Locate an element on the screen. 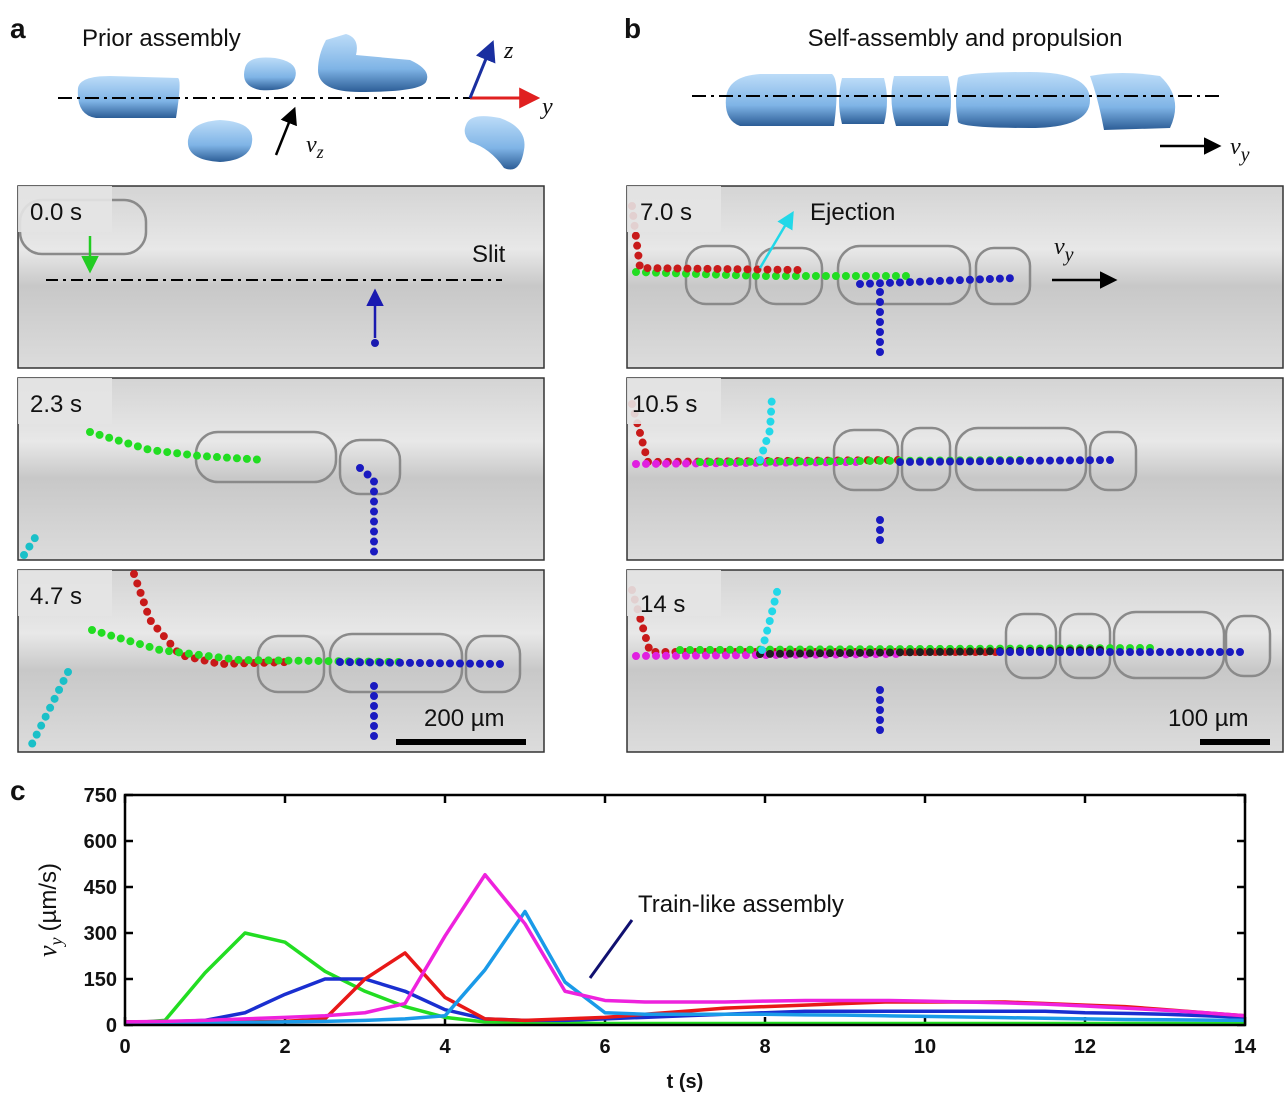  x-axis-label: t (s) is located at coordinates (685, 1082).